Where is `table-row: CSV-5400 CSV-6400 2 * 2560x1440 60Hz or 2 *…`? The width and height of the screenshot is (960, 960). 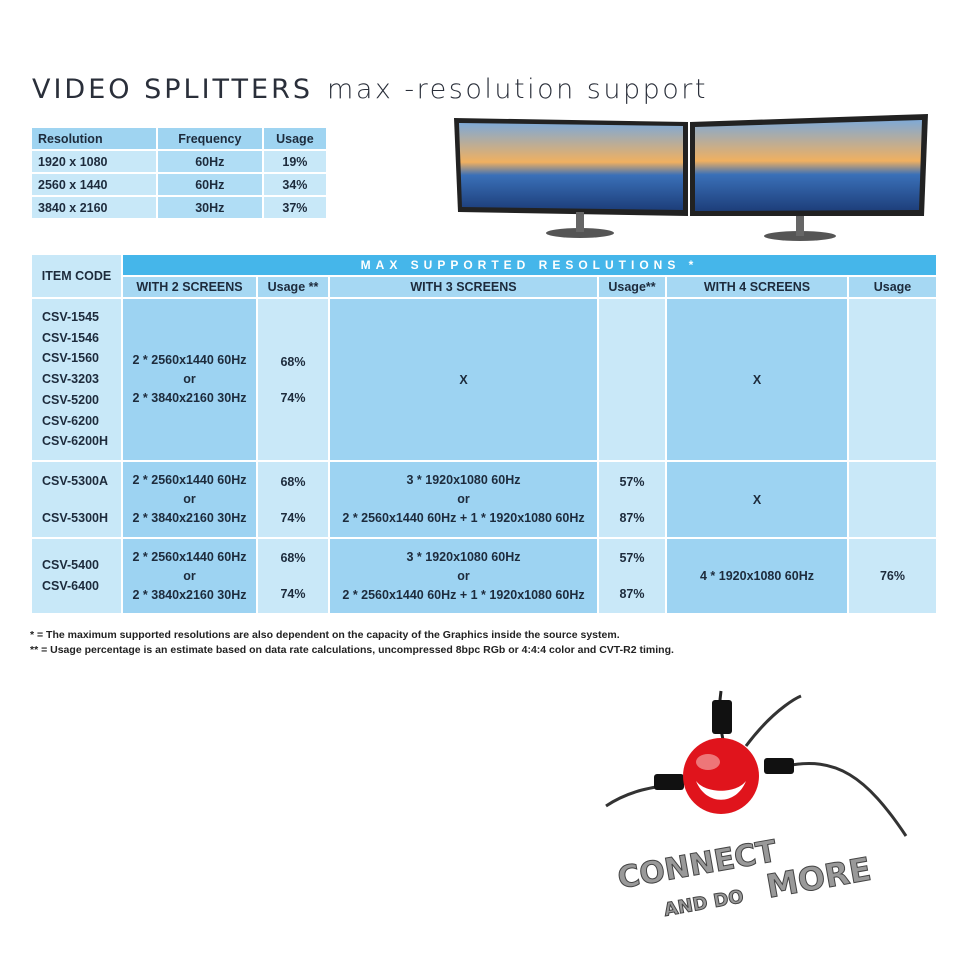
table-row: CSV-5400 CSV-6400 2 * 2560x1440 60Hz or 2 *… is located at coordinates (484, 576).